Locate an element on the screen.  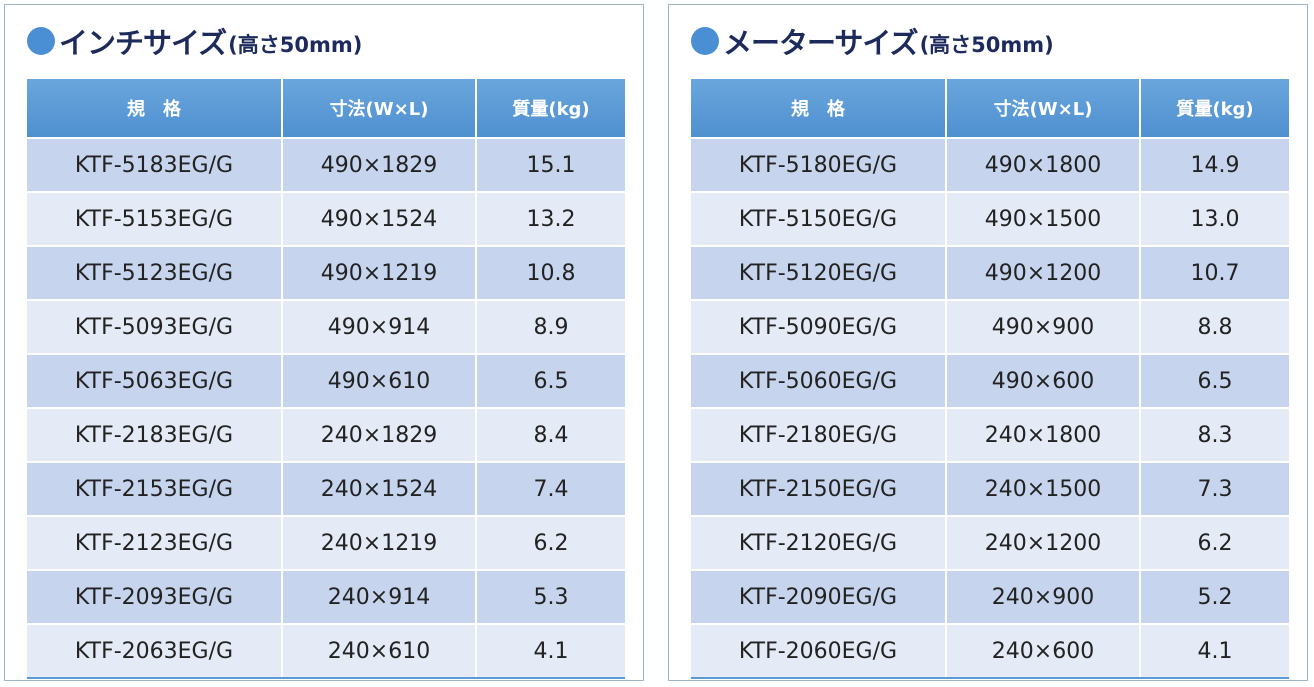
table-row: KTF-5120EG/G 490×1200 10.7 is located at coordinates (990, 272).